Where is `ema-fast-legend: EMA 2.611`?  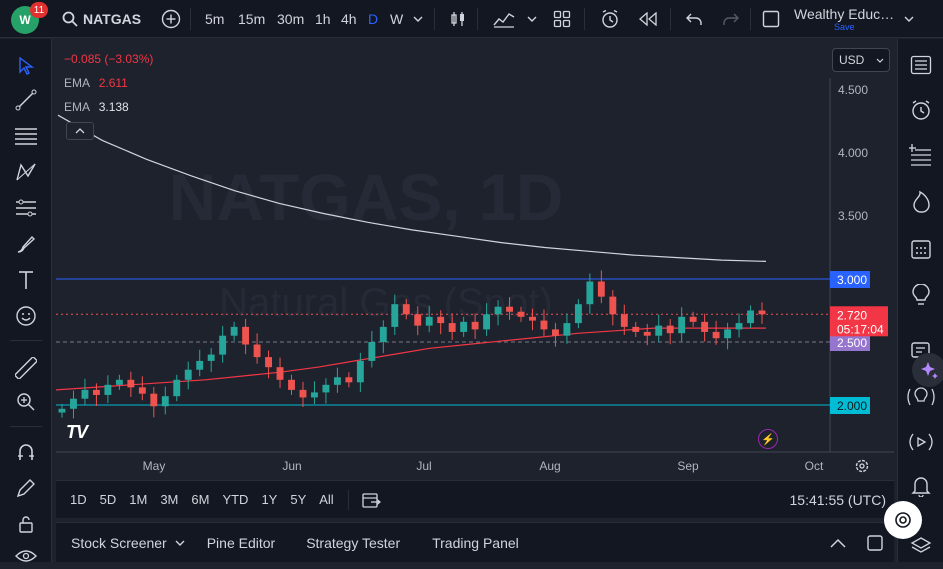 ema-fast-legend: EMA 2.611 is located at coordinates (96, 83).